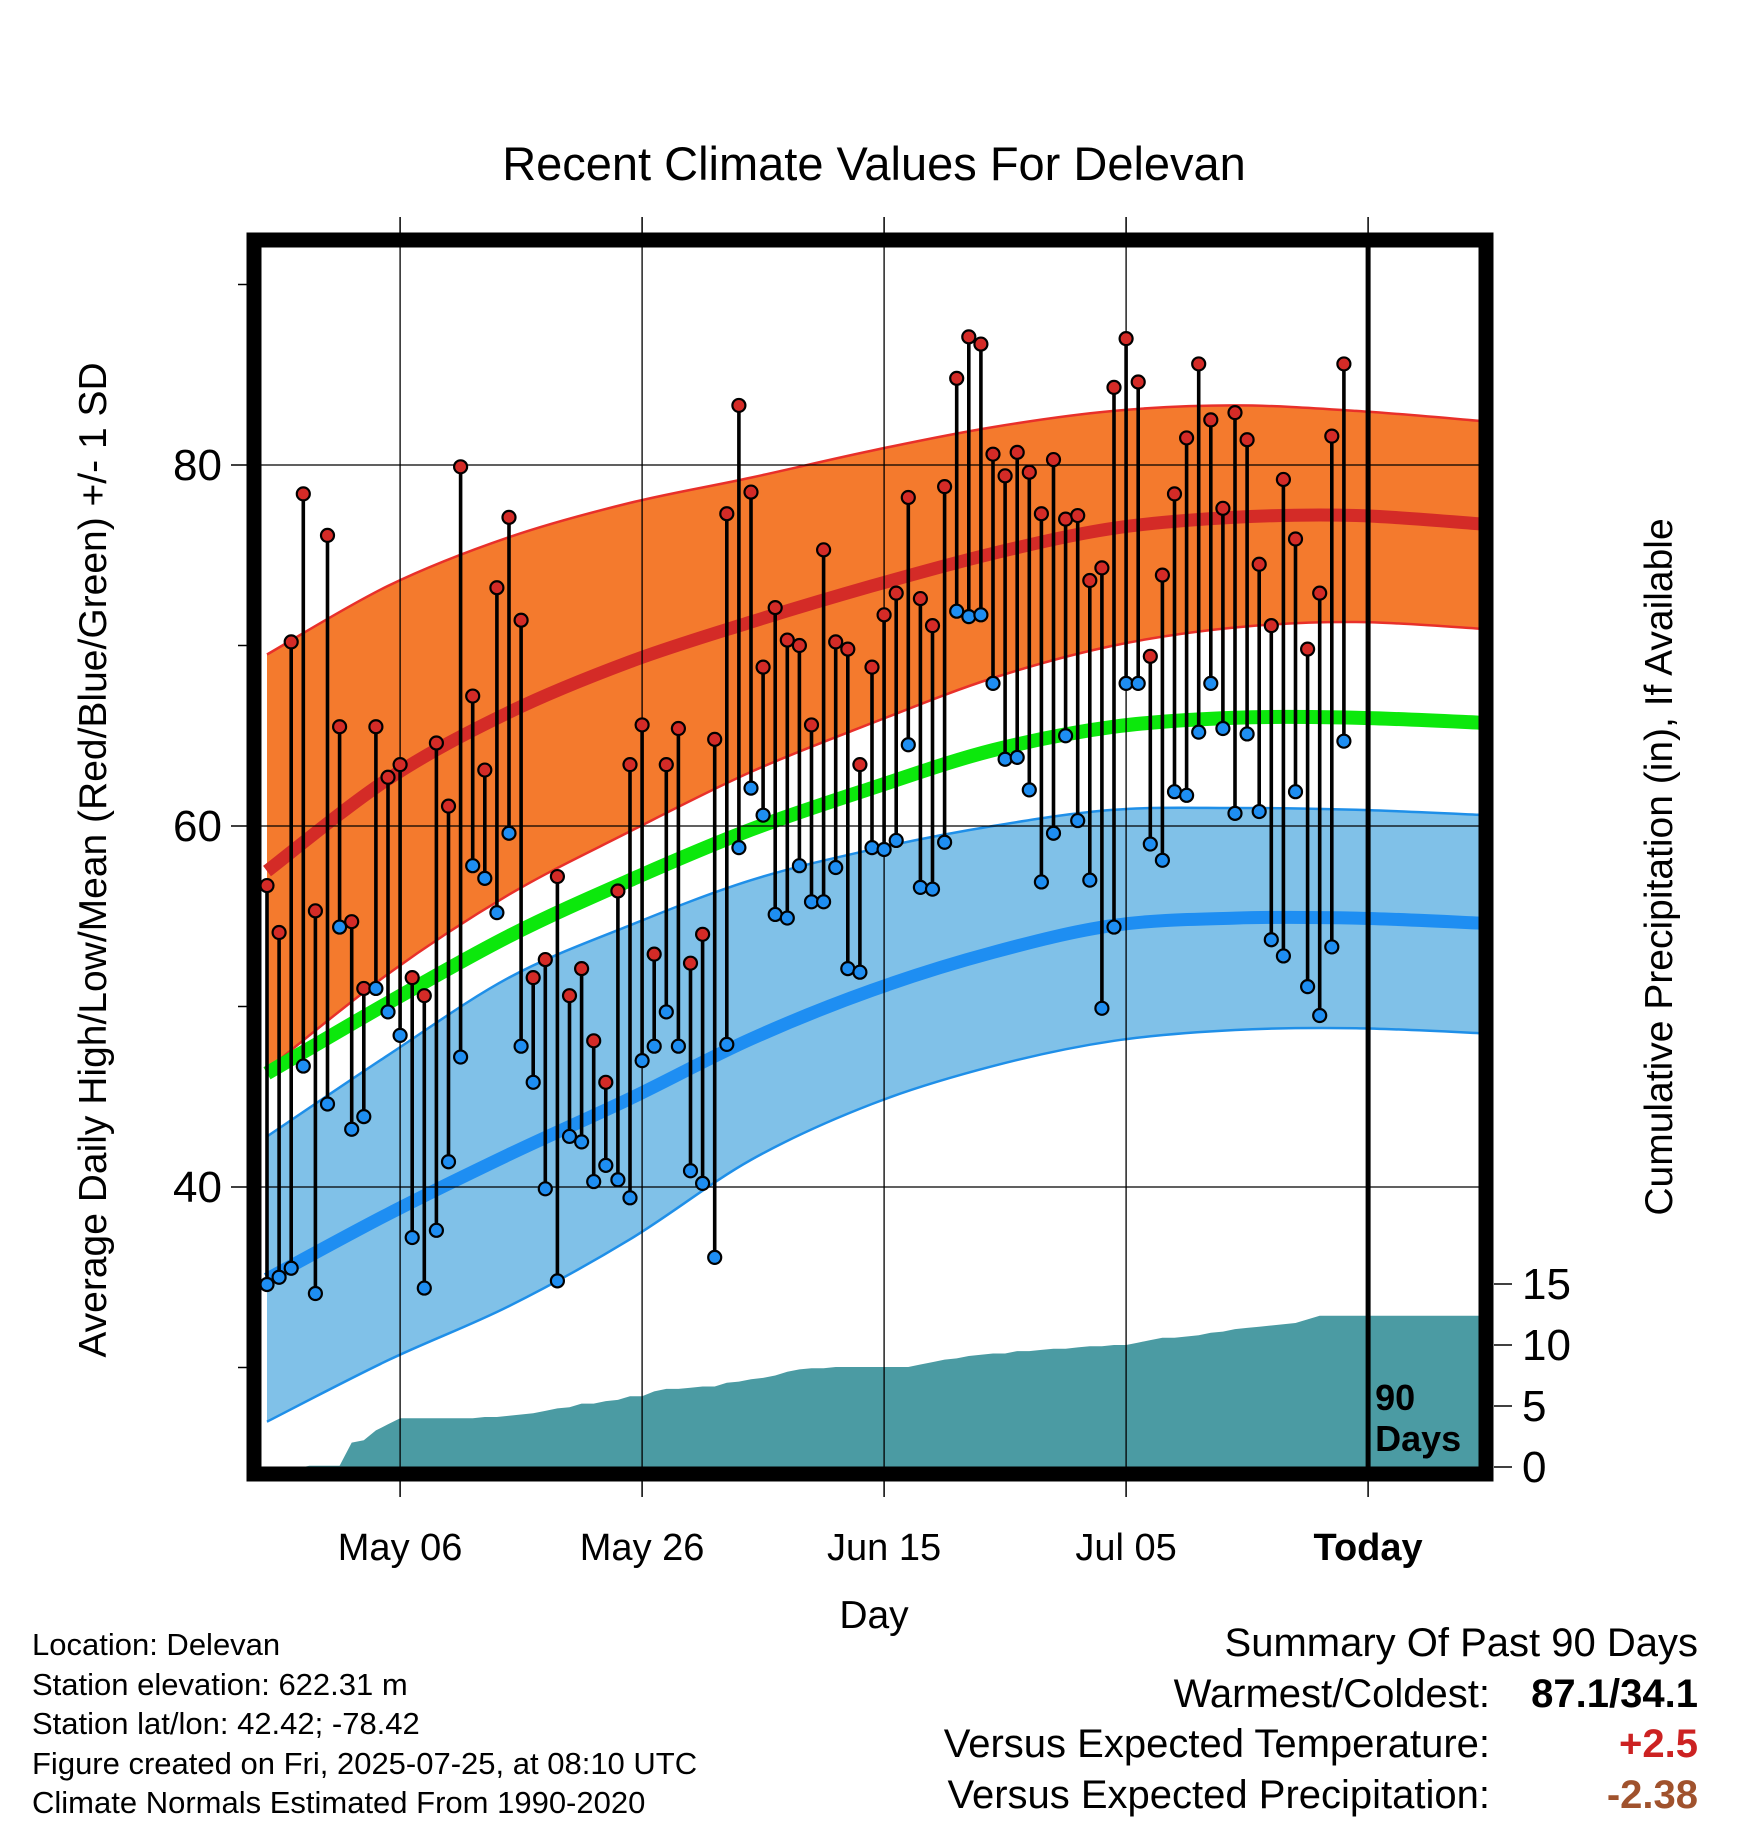  Describe the element at coordinates (873, 1391) in the screenshot. I see `precip-area` at that location.